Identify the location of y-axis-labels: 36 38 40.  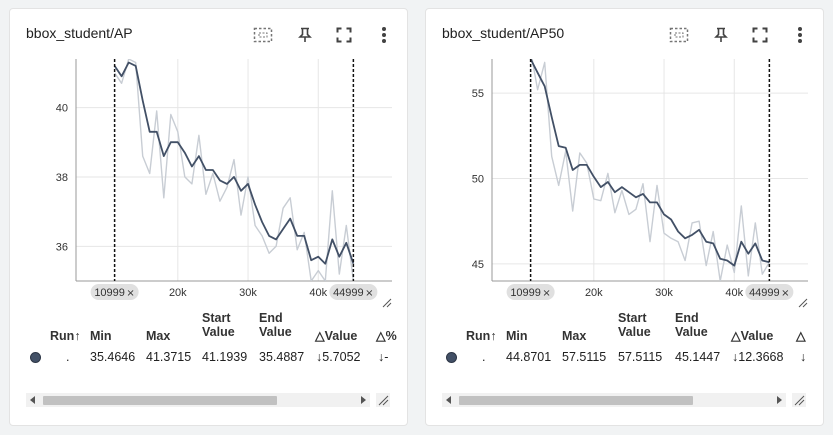
(62, 178).